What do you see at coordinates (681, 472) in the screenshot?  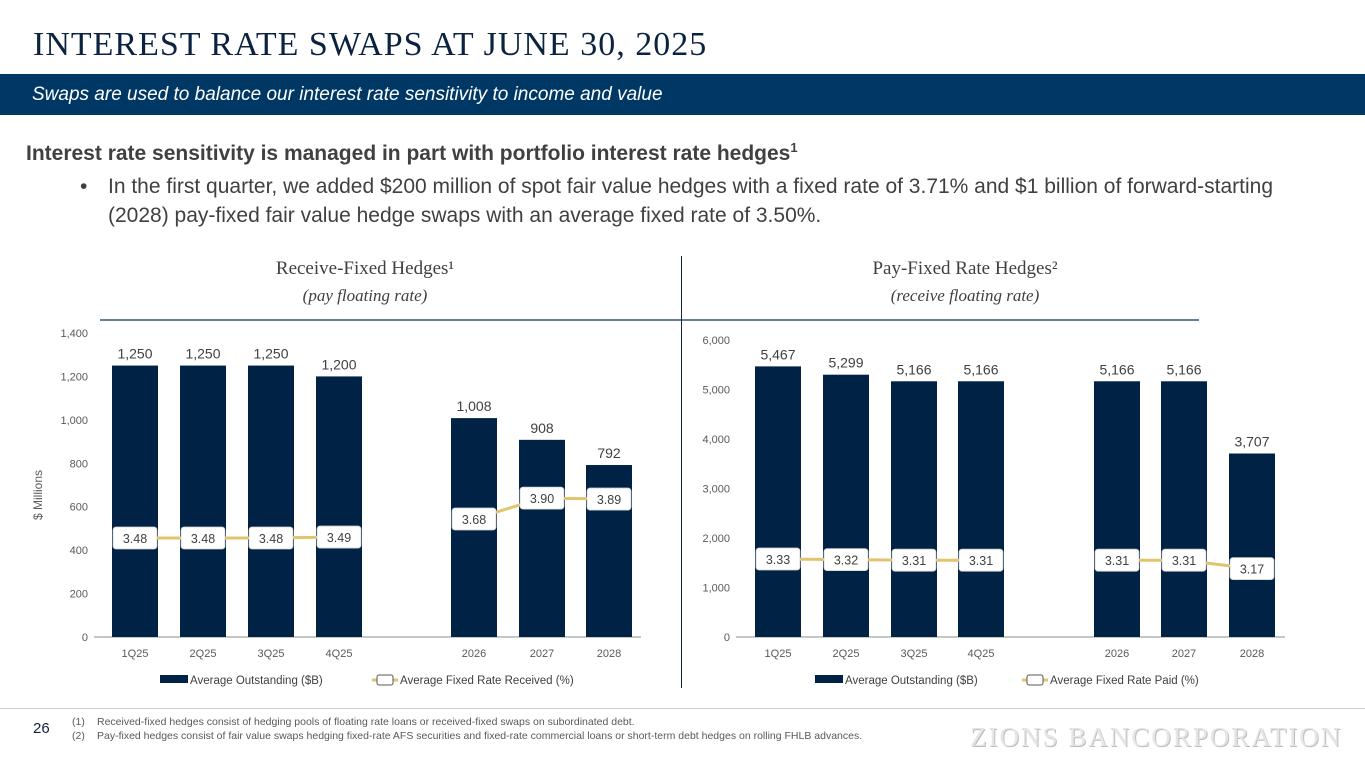 I see `chart-vertical-divider` at bounding box center [681, 472].